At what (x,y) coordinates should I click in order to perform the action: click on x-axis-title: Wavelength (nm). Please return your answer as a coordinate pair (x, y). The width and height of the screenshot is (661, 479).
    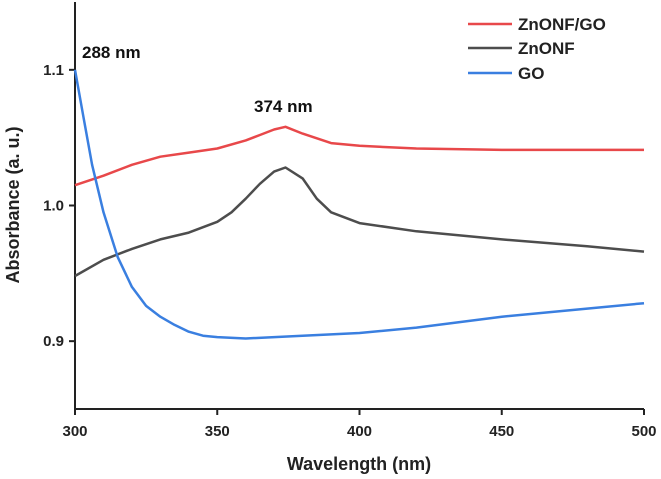
    Looking at the image, I should click on (359, 464).